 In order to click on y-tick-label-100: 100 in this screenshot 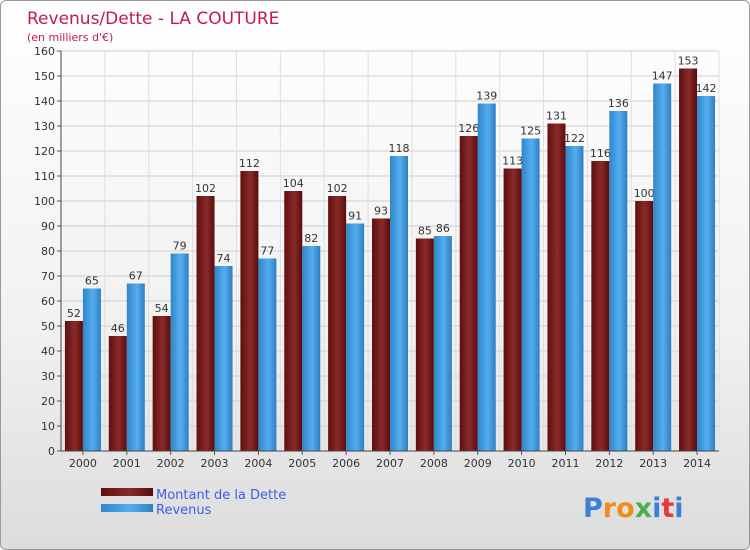, I will do `click(44, 201)`.